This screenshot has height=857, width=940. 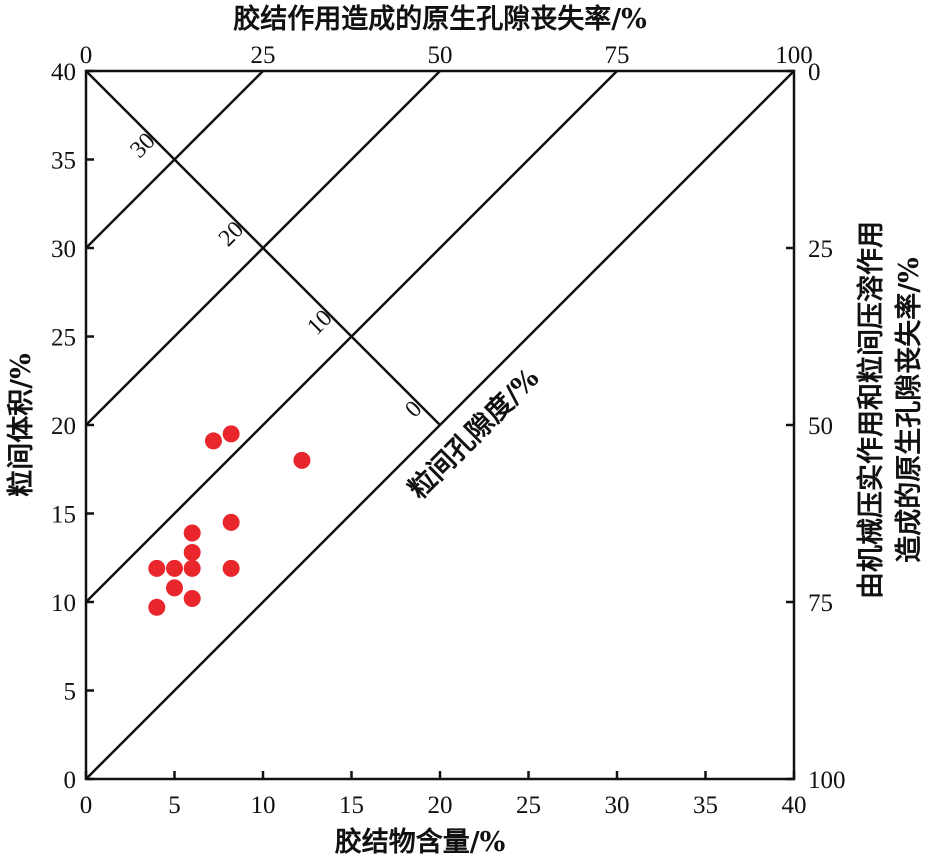 What do you see at coordinates (705, 805) in the screenshot?
I see `x-tick-label-35: 35` at bounding box center [705, 805].